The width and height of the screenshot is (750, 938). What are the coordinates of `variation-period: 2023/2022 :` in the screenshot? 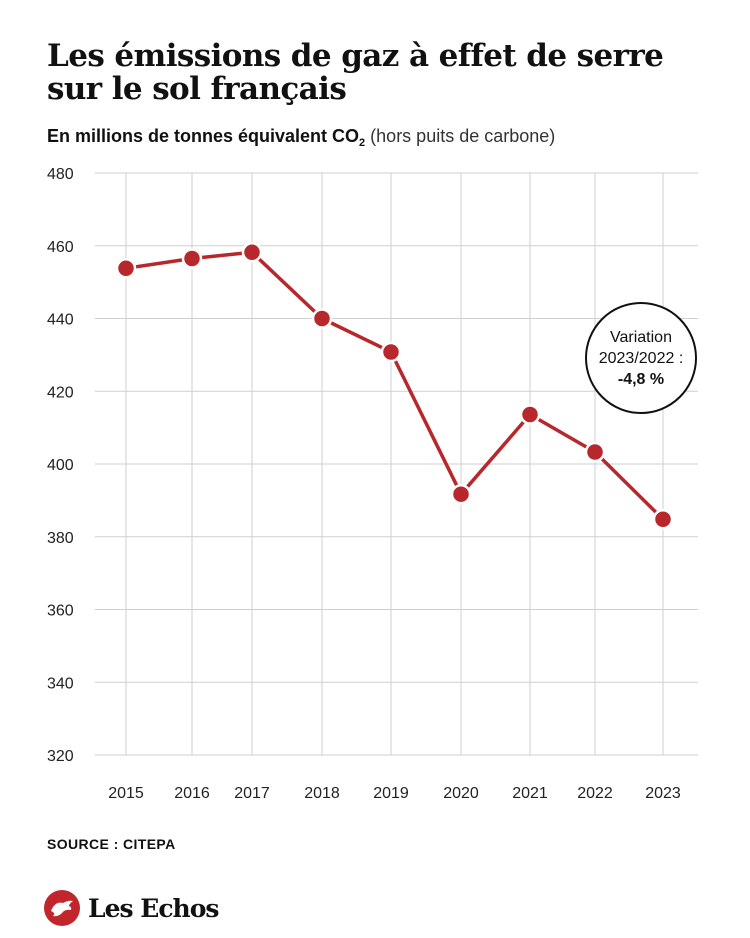 It's located at (641, 358).